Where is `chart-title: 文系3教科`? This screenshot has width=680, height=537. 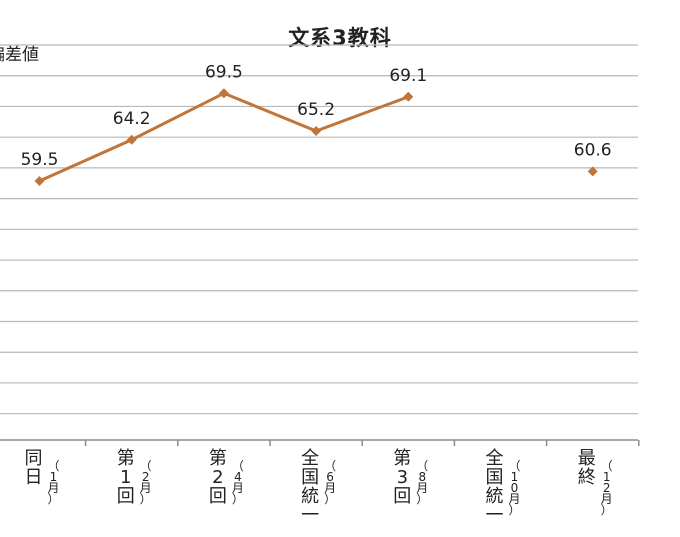
chart-title: 文系3教科 is located at coordinates (340, 38).